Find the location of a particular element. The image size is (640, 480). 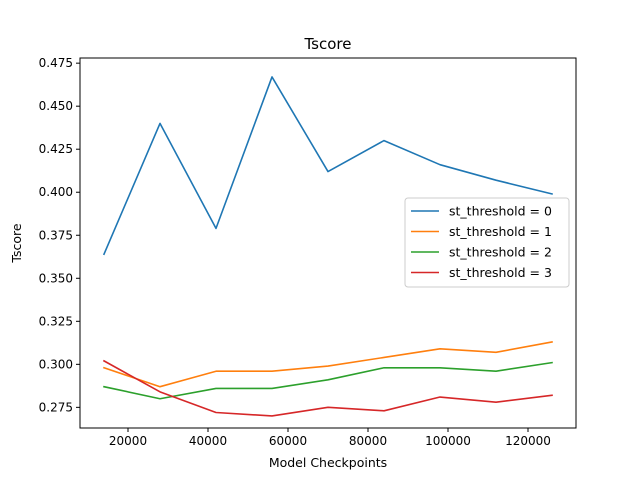

y-tick-label: 0.450 is located at coordinates (56, 106).